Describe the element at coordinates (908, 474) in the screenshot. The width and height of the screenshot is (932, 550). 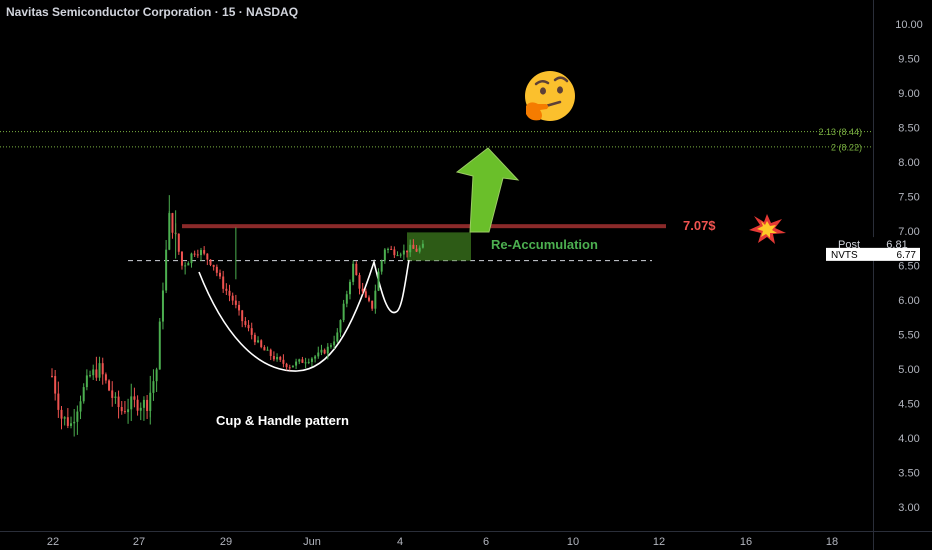
I see `price-tick-label: 3.50` at that location.